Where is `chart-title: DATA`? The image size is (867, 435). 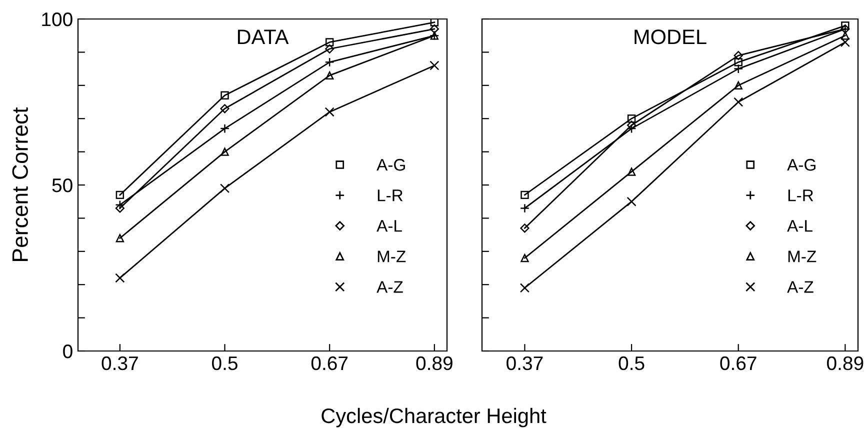
chart-title: DATA is located at coordinates (263, 37).